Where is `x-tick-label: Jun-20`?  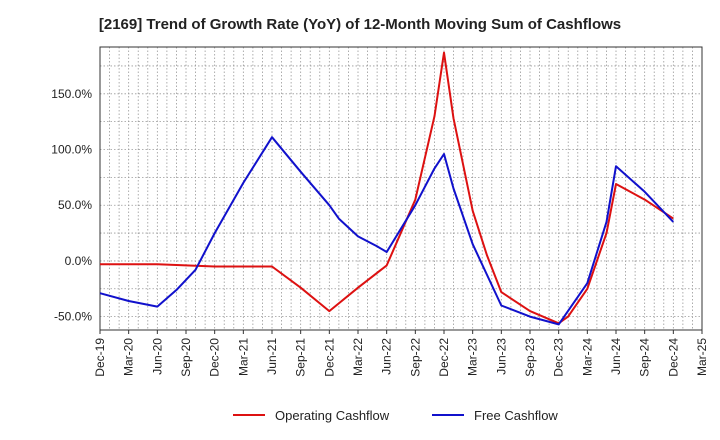 x-tick-label: Jun-20 is located at coordinates (157, 356).